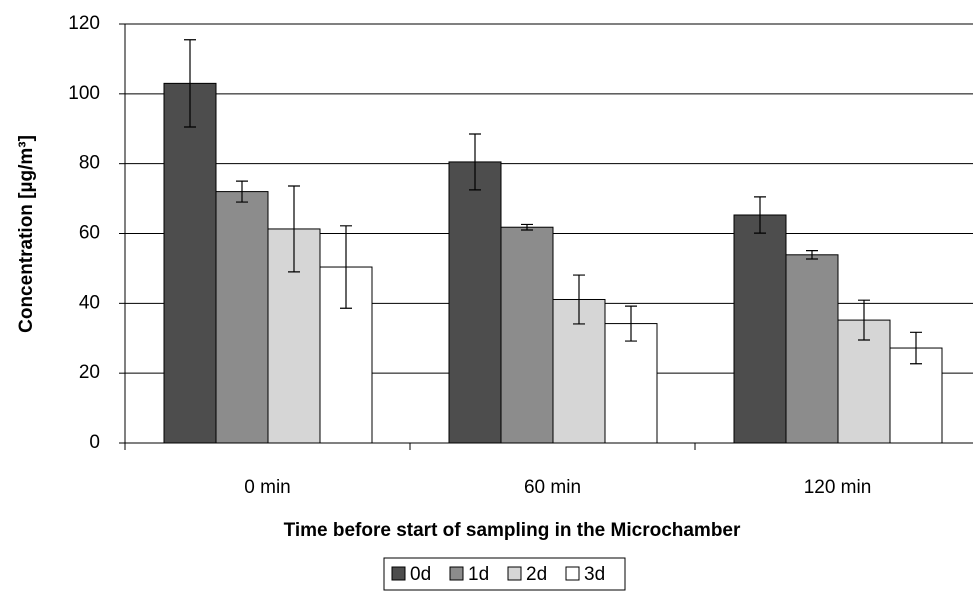 The width and height of the screenshot is (974, 614). Describe the element at coordinates (89, 372) in the screenshot. I see `y-tick-label: 20` at that location.